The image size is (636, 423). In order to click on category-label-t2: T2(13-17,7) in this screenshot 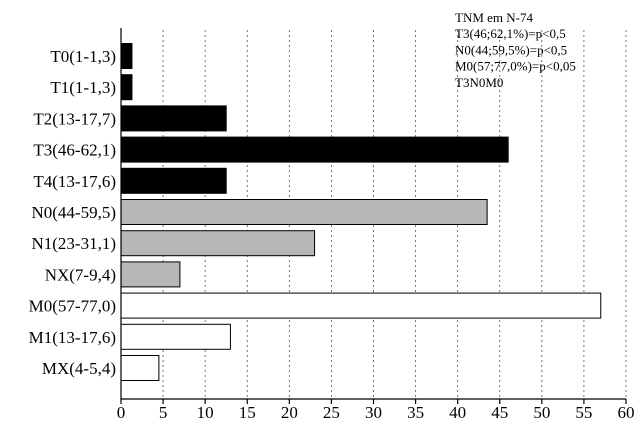, I will do `click(74, 118)`.